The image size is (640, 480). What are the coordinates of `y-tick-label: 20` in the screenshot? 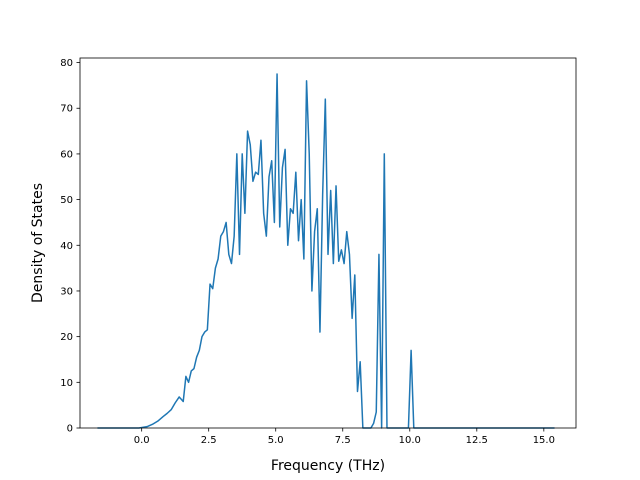 It's located at (66, 337).